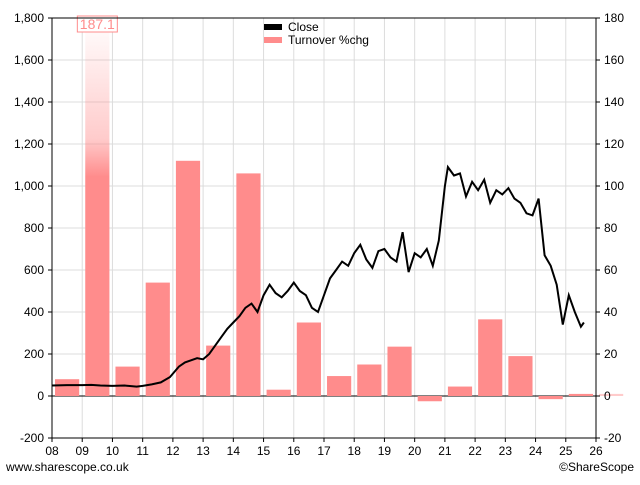  Describe the element at coordinates (173, 451) in the screenshot. I see `x-tick-label: 12` at that location.